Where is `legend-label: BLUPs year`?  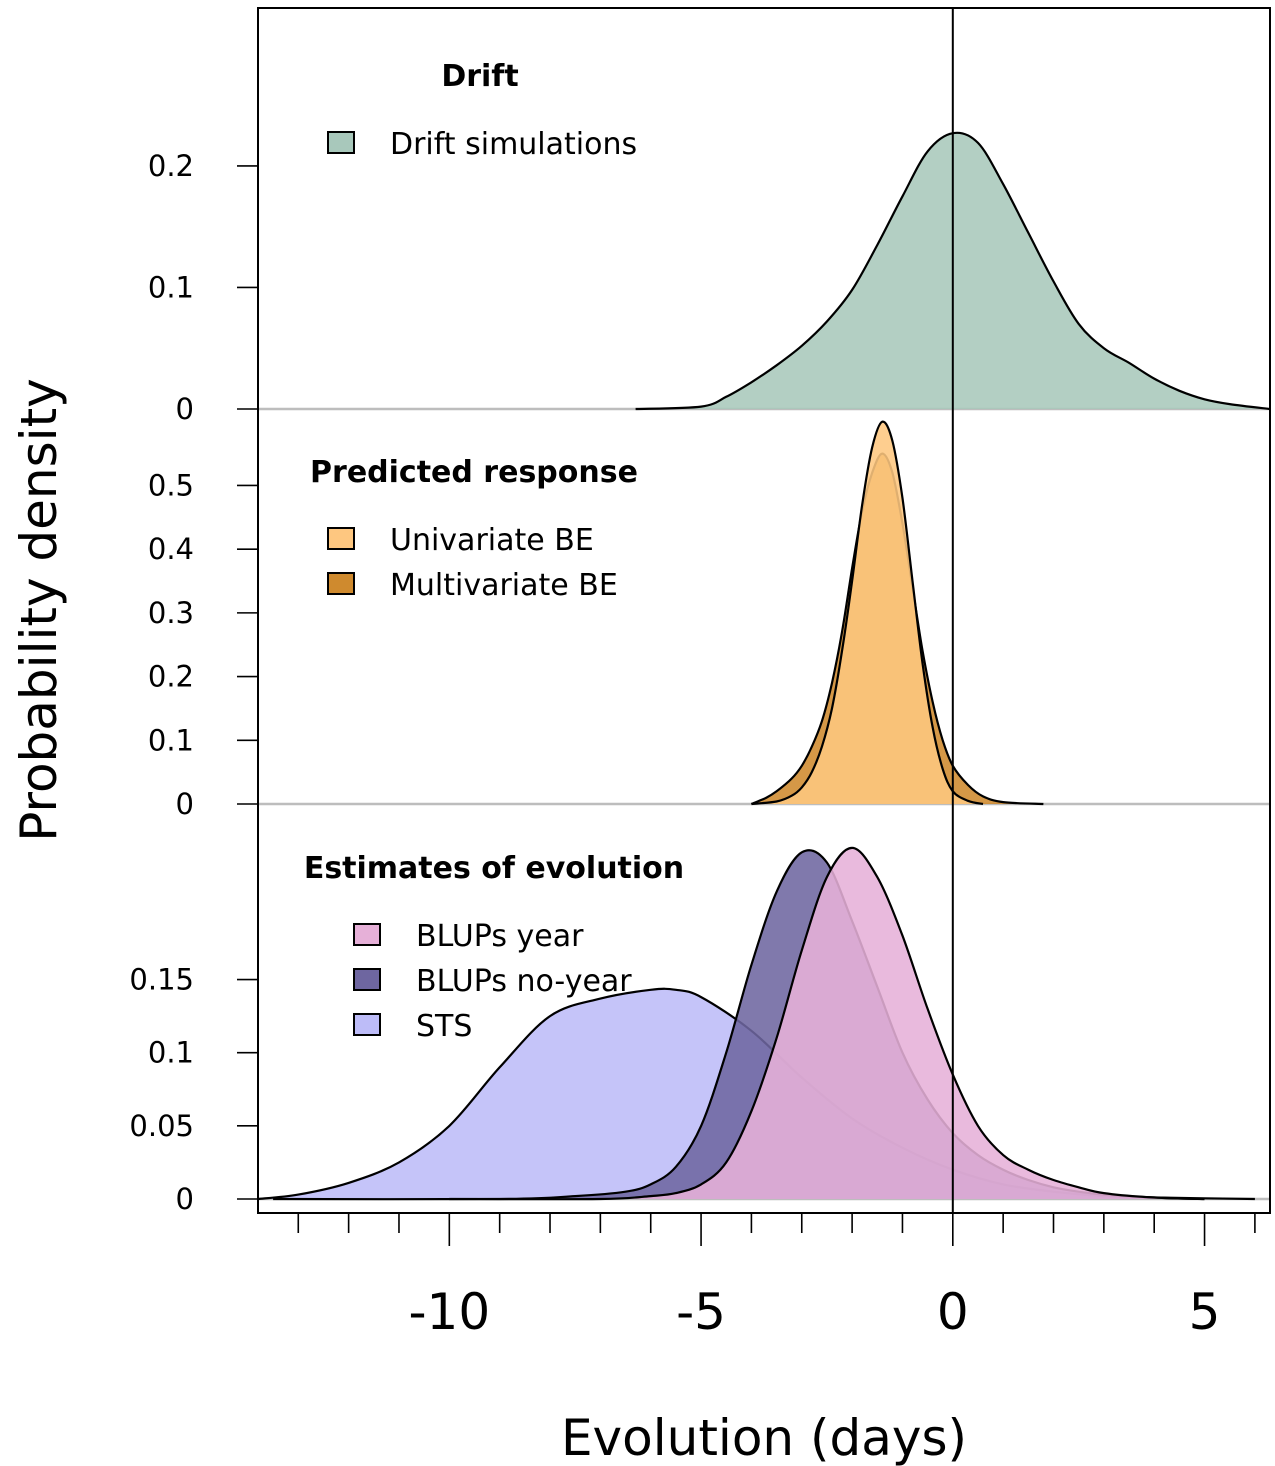 legend-label: BLUPs year is located at coordinates (500, 936).